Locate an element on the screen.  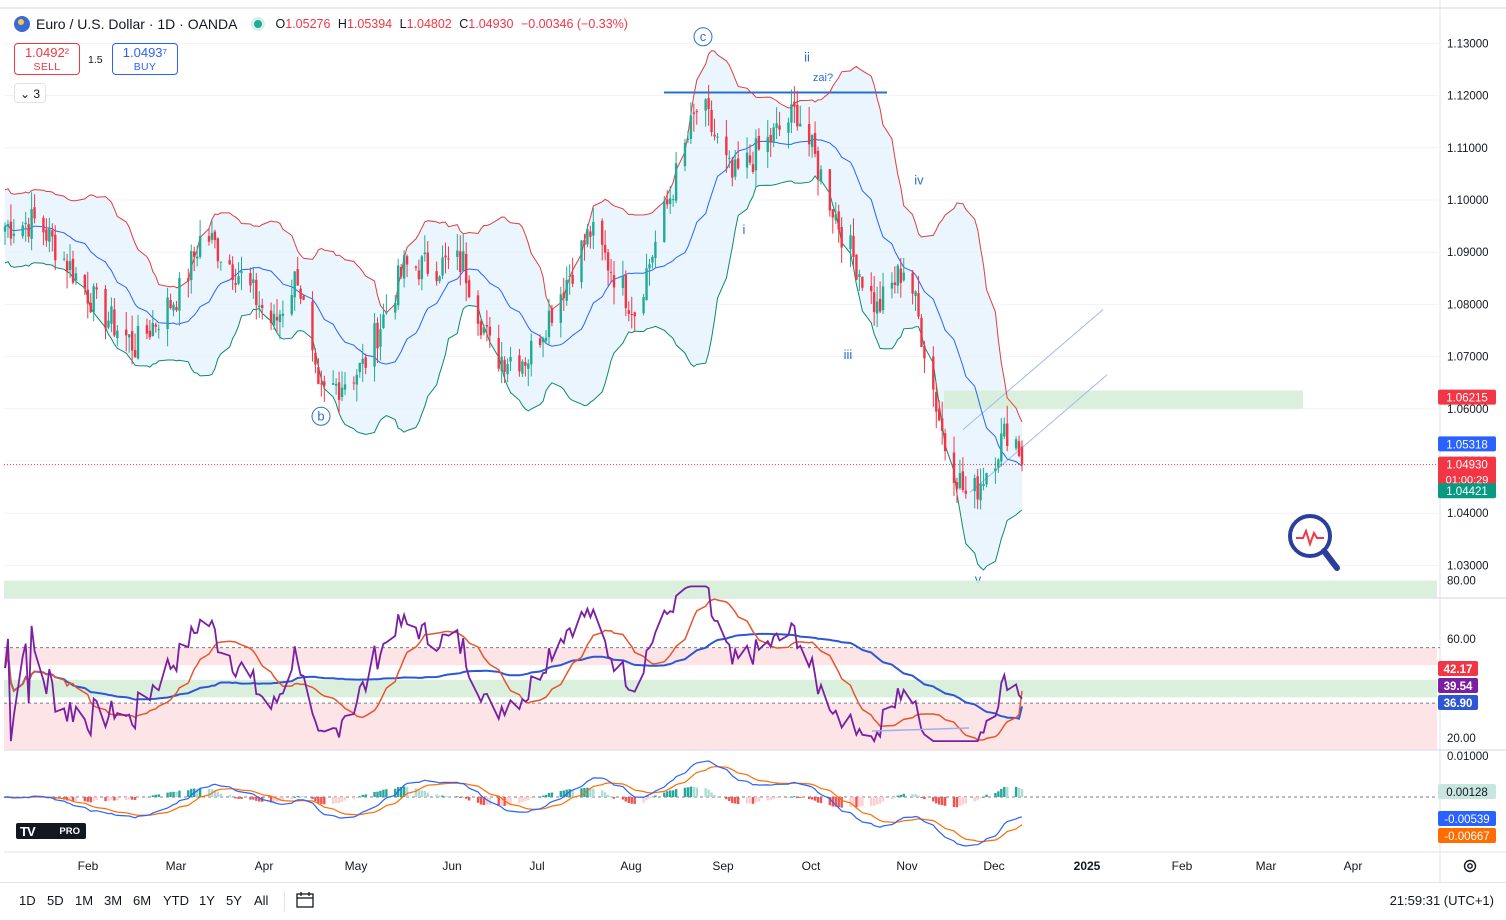
clock-timezone: 21:59:31 (UTC+1) is located at coordinates (1441, 900).